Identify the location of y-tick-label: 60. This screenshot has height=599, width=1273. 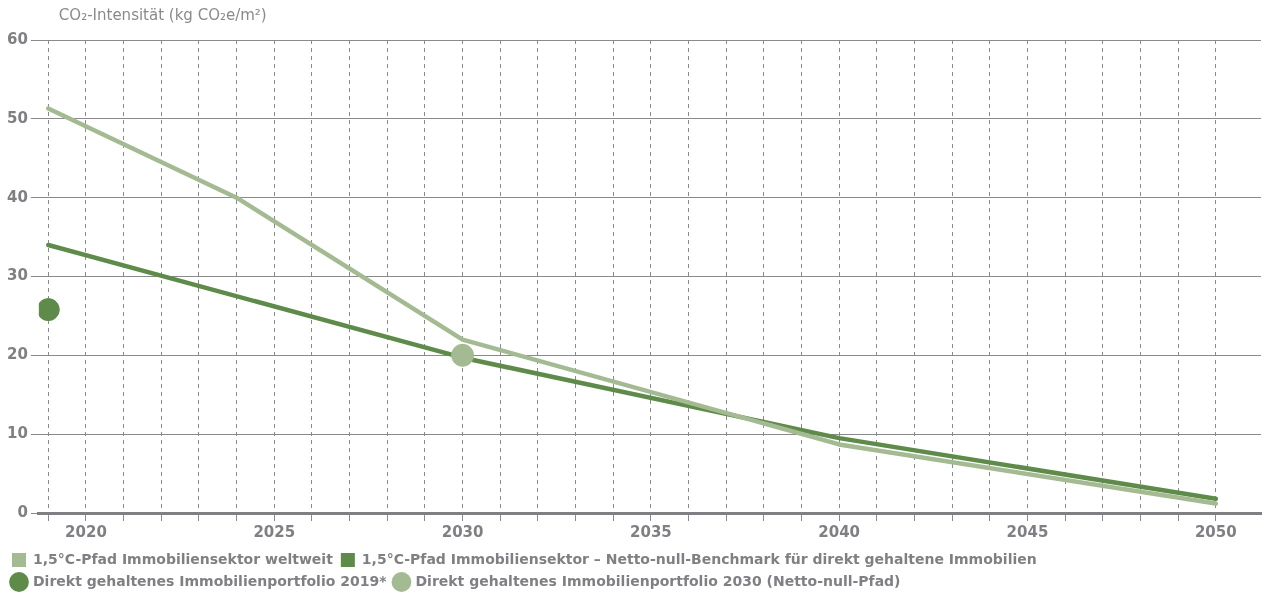
(17, 38).